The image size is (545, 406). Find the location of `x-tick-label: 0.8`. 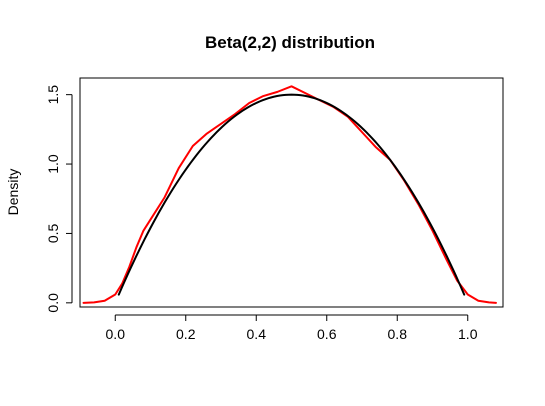

x-tick-label: 0.8 is located at coordinates (398, 334).